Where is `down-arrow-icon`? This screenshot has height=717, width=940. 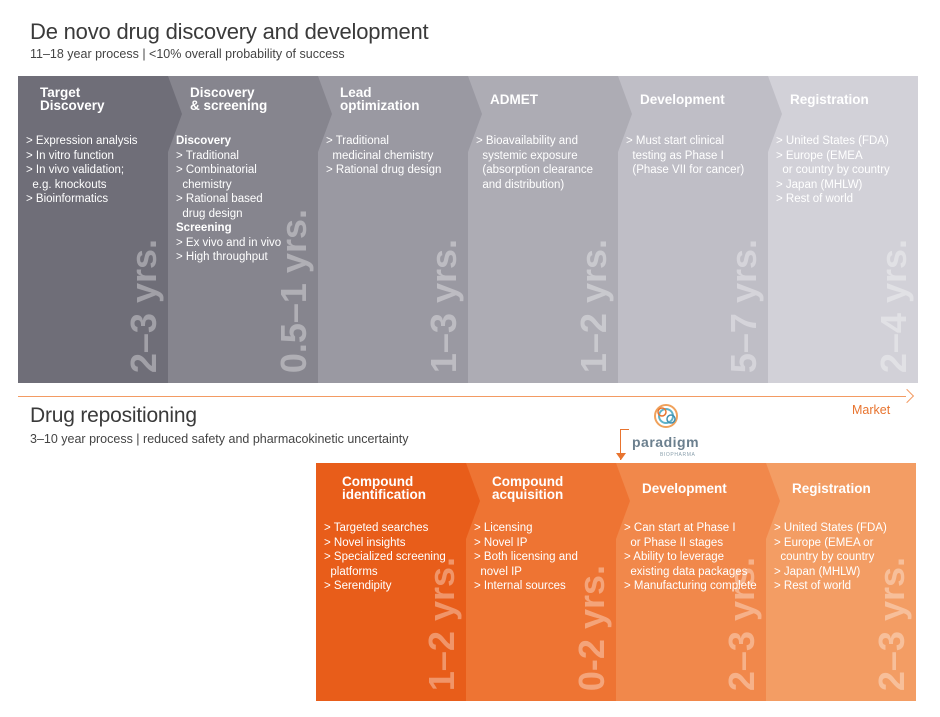 down-arrow-icon is located at coordinates (621, 456).